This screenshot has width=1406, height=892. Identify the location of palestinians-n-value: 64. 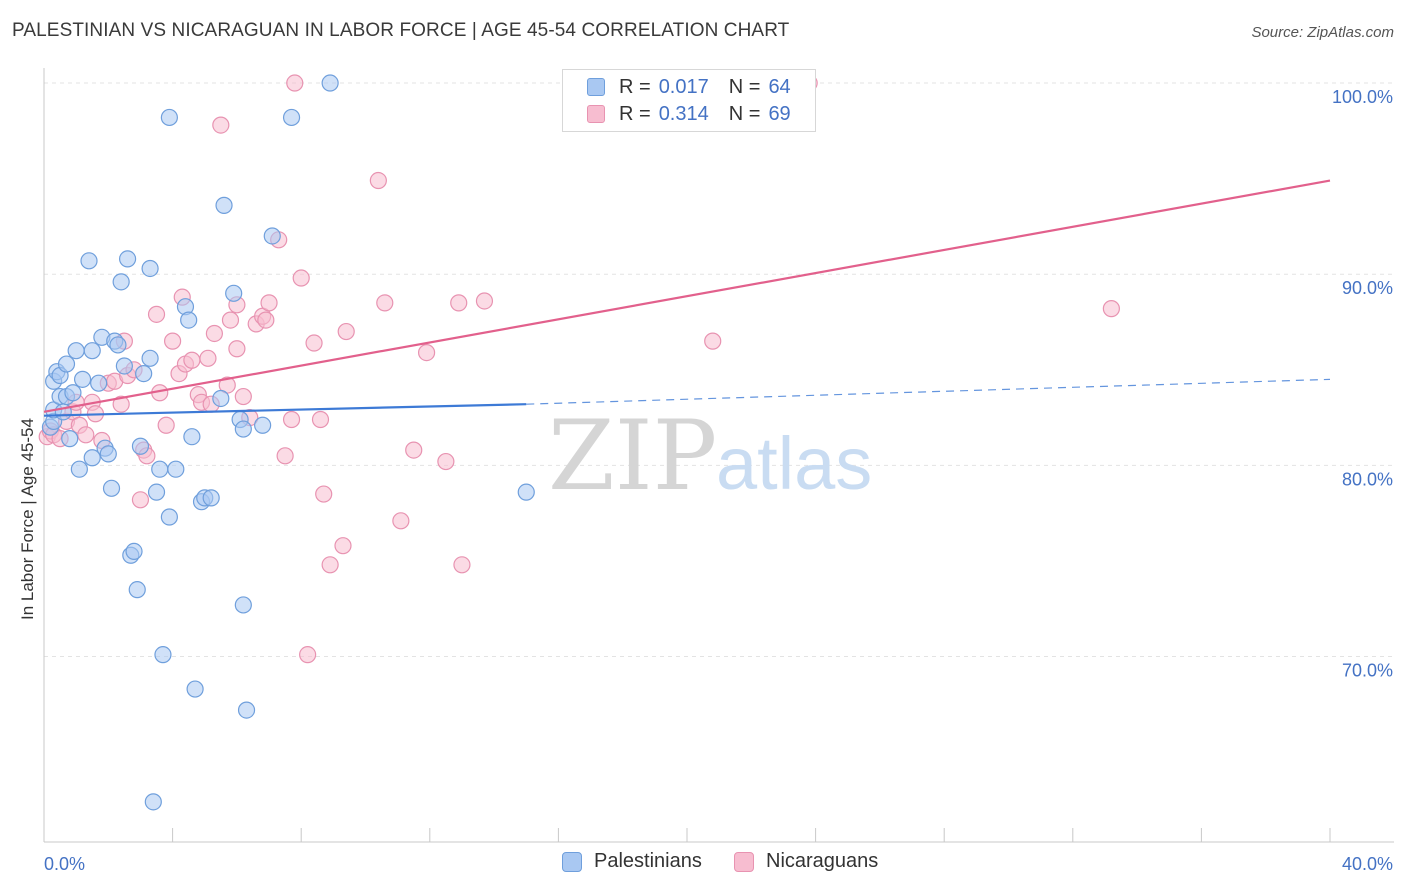
(779, 86).